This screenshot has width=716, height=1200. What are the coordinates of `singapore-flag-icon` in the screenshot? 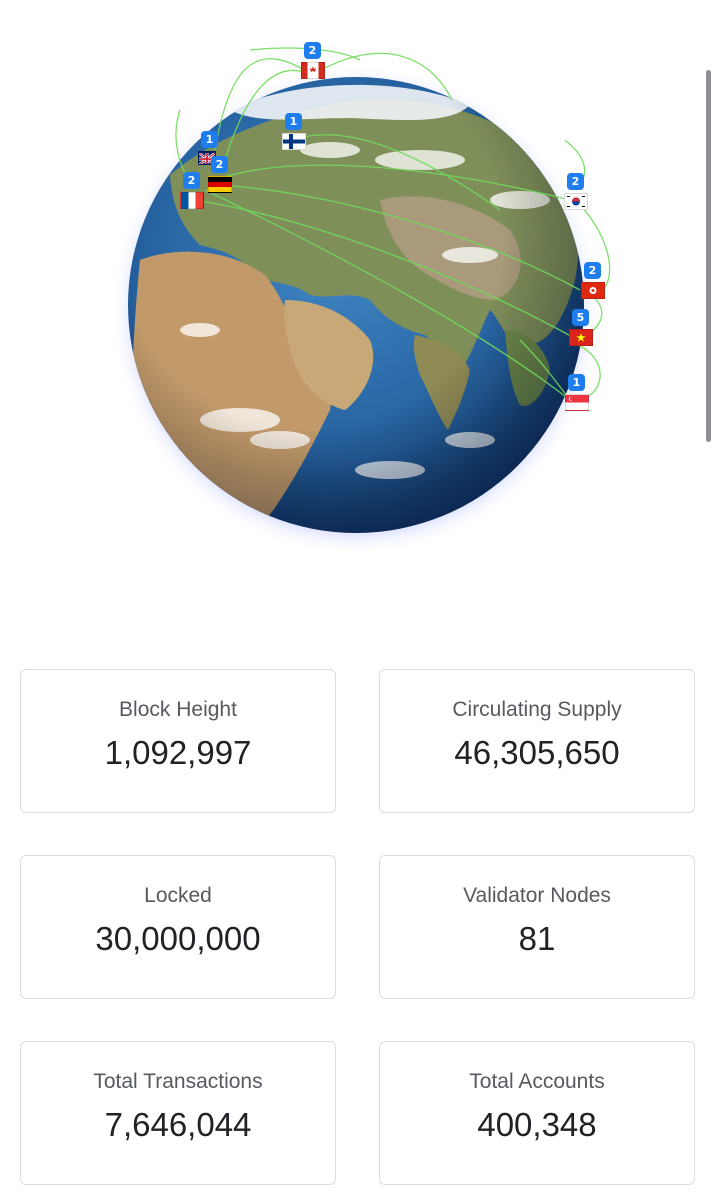 It's located at (577, 402).